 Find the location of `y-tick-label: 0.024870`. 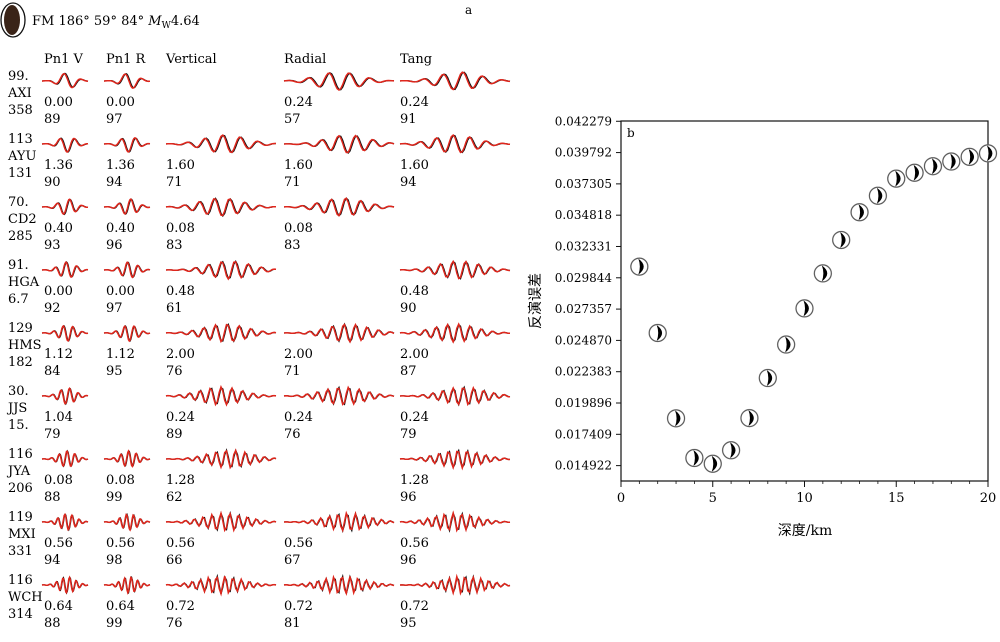

y-tick-label: 0.024870 is located at coordinates (583, 340).